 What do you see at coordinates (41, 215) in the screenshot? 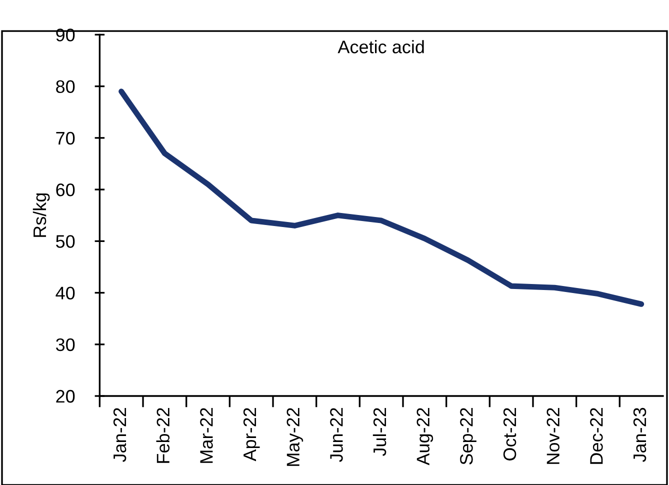
I see `y-axis-title: Rs/kg` at bounding box center [41, 215].